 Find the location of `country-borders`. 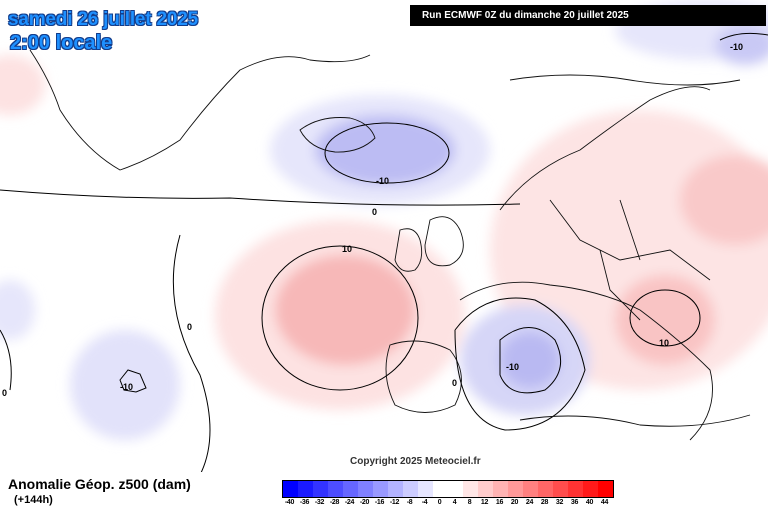

country-borders is located at coordinates (630, 260).